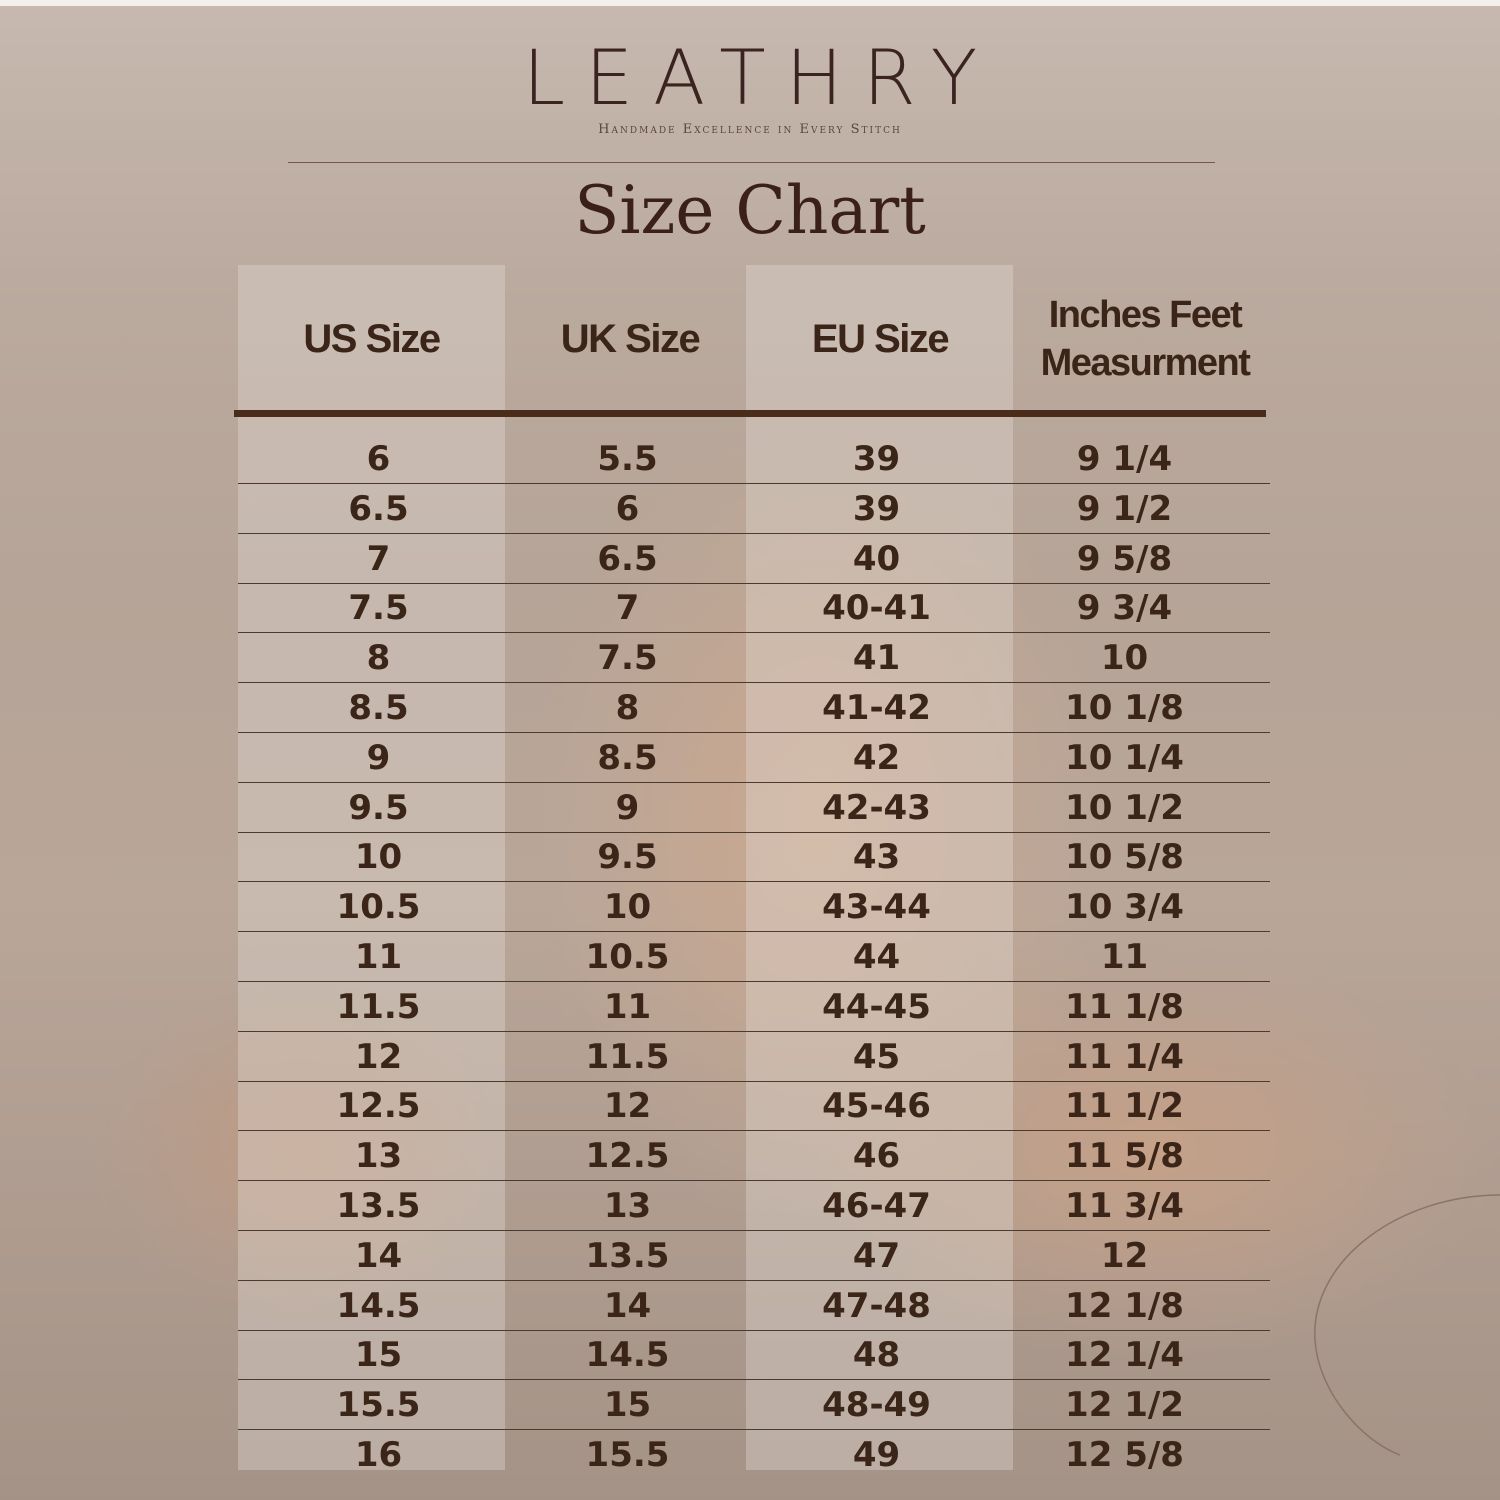 The width and height of the screenshot is (1500, 1500). Describe the element at coordinates (876, 1056) in the screenshot. I see `cell-eu-size: 45` at that location.